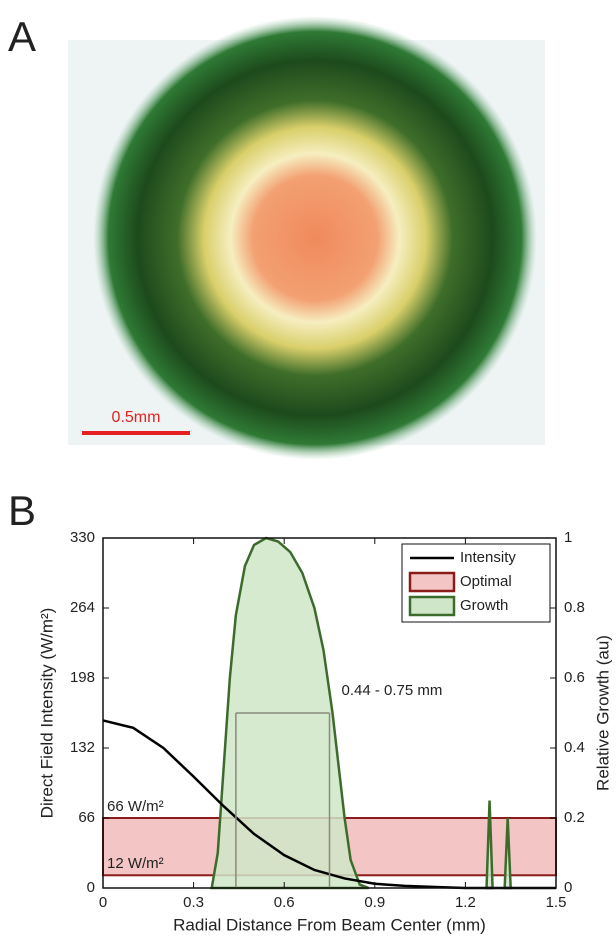 The height and width of the screenshot is (939, 616). Describe the element at coordinates (82, 537) in the screenshot. I see `y-tick-label: 330` at that location.